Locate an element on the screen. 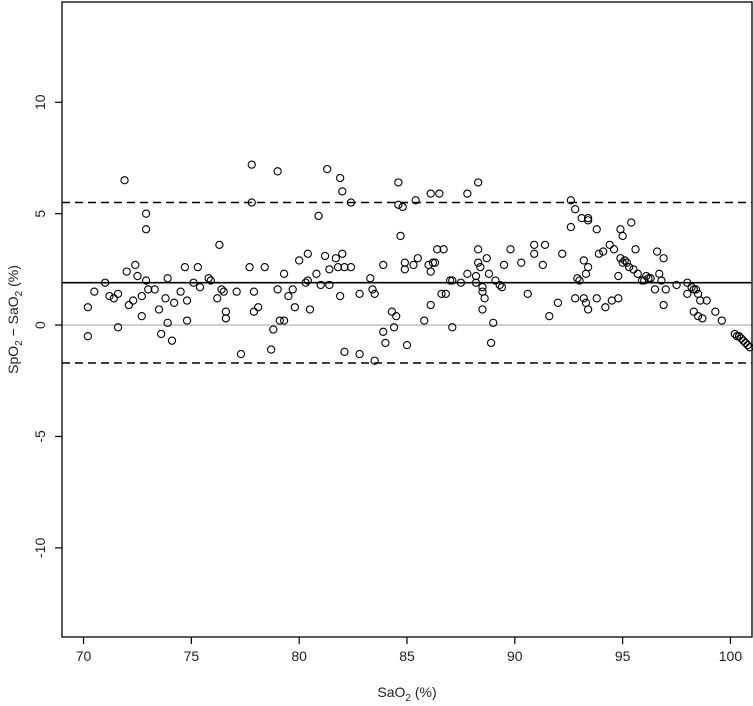 The height and width of the screenshot is (706, 753). y-tick-label: 0 is located at coordinates (40, 325).